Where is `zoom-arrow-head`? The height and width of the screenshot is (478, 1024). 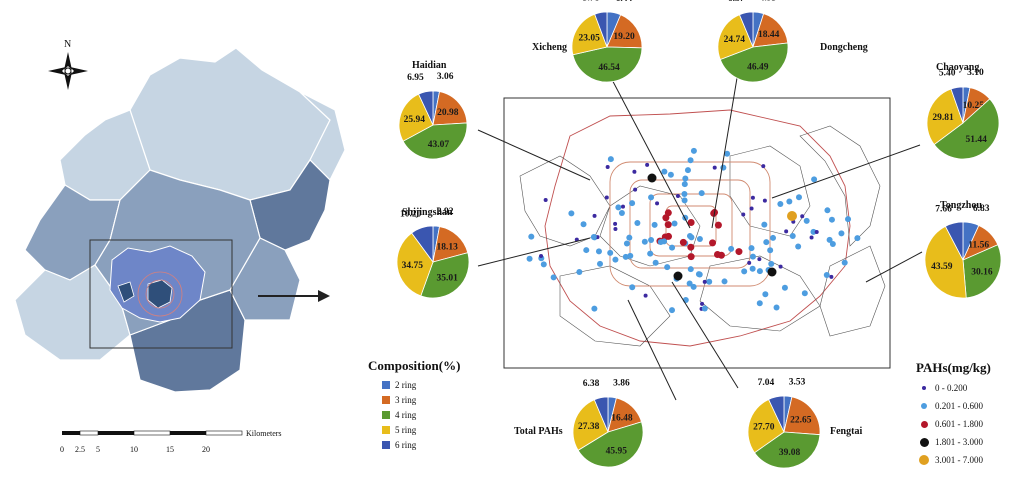
zoom-arrow-head is located at coordinates (324, 296).